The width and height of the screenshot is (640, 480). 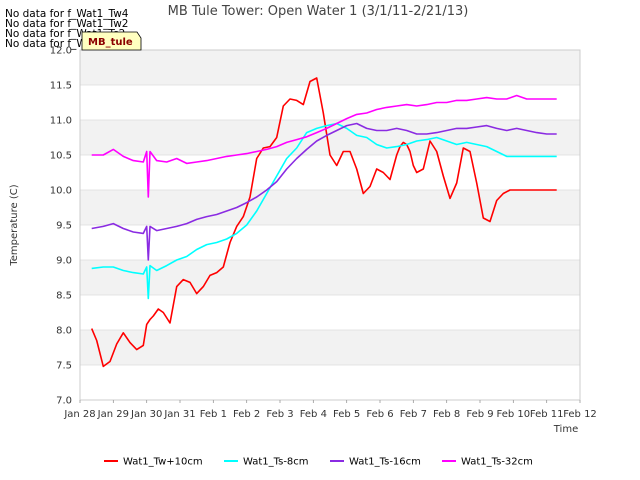 What do you see at coordinates (67, 24) in the screenshot?
I see `no-data-message-2: No data for f_Wat1_Tw2` at bounding box center [67, 24].